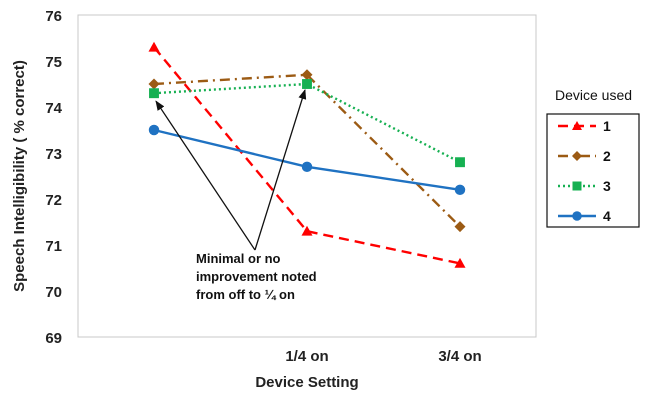 The image size is (647, 393). Describe the element at coordinates (256, 276) in the screenshot. I see `annotation-text-line: improvement noted` at that location.